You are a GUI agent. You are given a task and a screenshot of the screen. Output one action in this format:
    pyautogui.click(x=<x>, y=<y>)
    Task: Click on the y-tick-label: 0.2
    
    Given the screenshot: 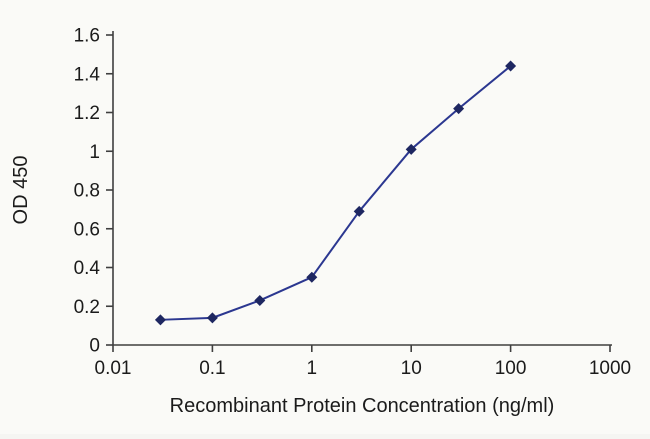 What is the action you would take?
    pyautogui.click(x=87, y=307)
    